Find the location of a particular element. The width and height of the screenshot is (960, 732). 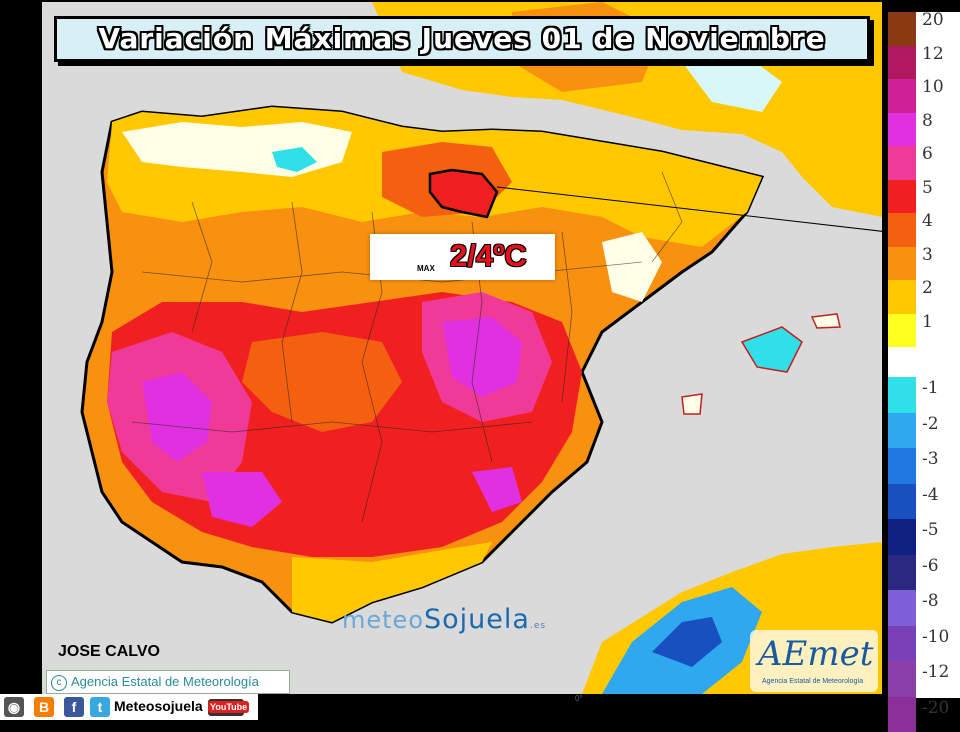

ibiza-island is located at coordinates (692, 404).